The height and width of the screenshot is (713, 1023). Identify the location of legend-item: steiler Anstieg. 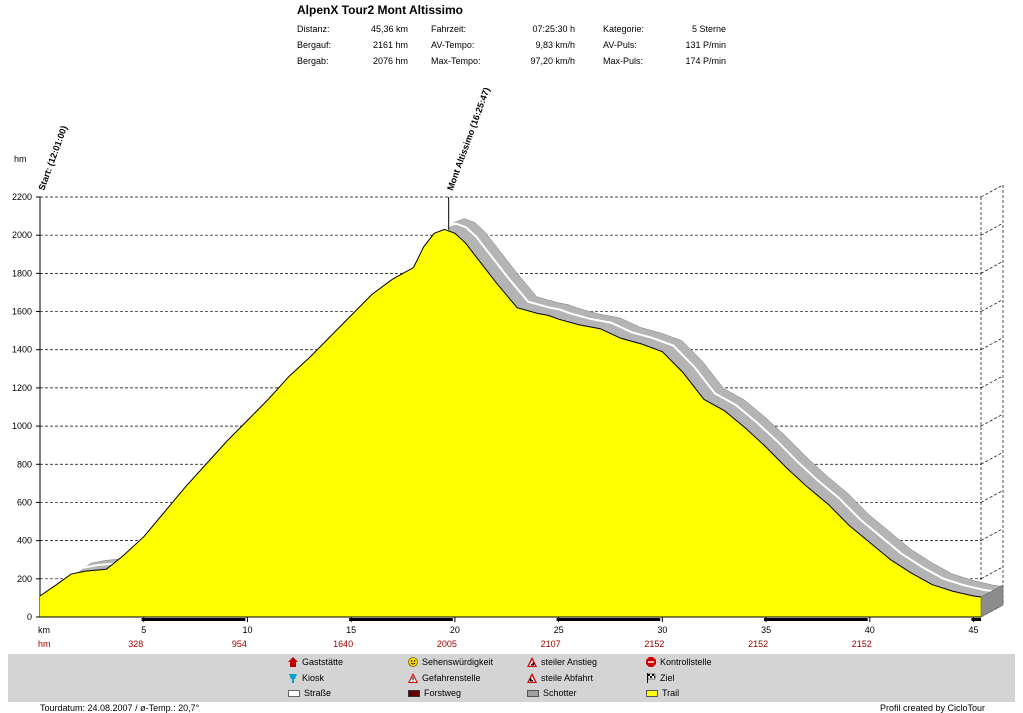
(562, 662).